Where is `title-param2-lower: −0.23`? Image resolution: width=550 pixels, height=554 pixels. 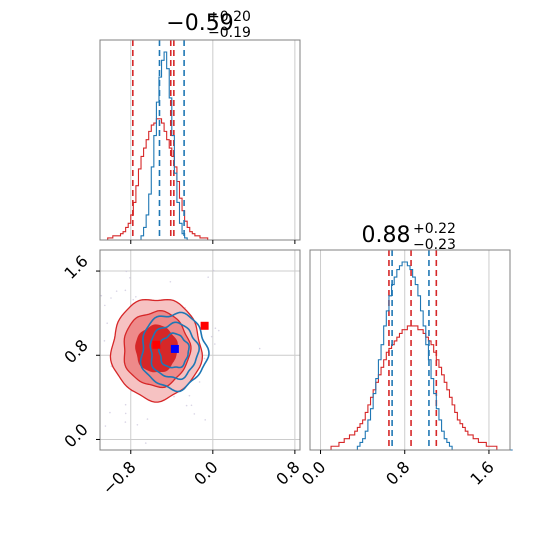
title-param2-lower: −0.23 is located at coordinates (434, 245).